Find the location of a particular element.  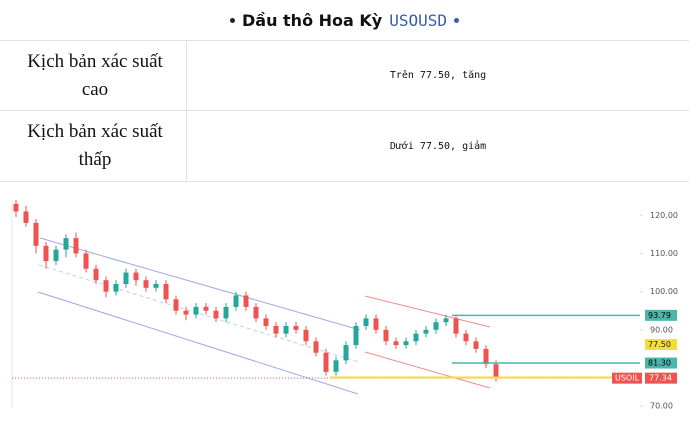

y-tick-label: 70.00 is located at coordinates (661, 406).